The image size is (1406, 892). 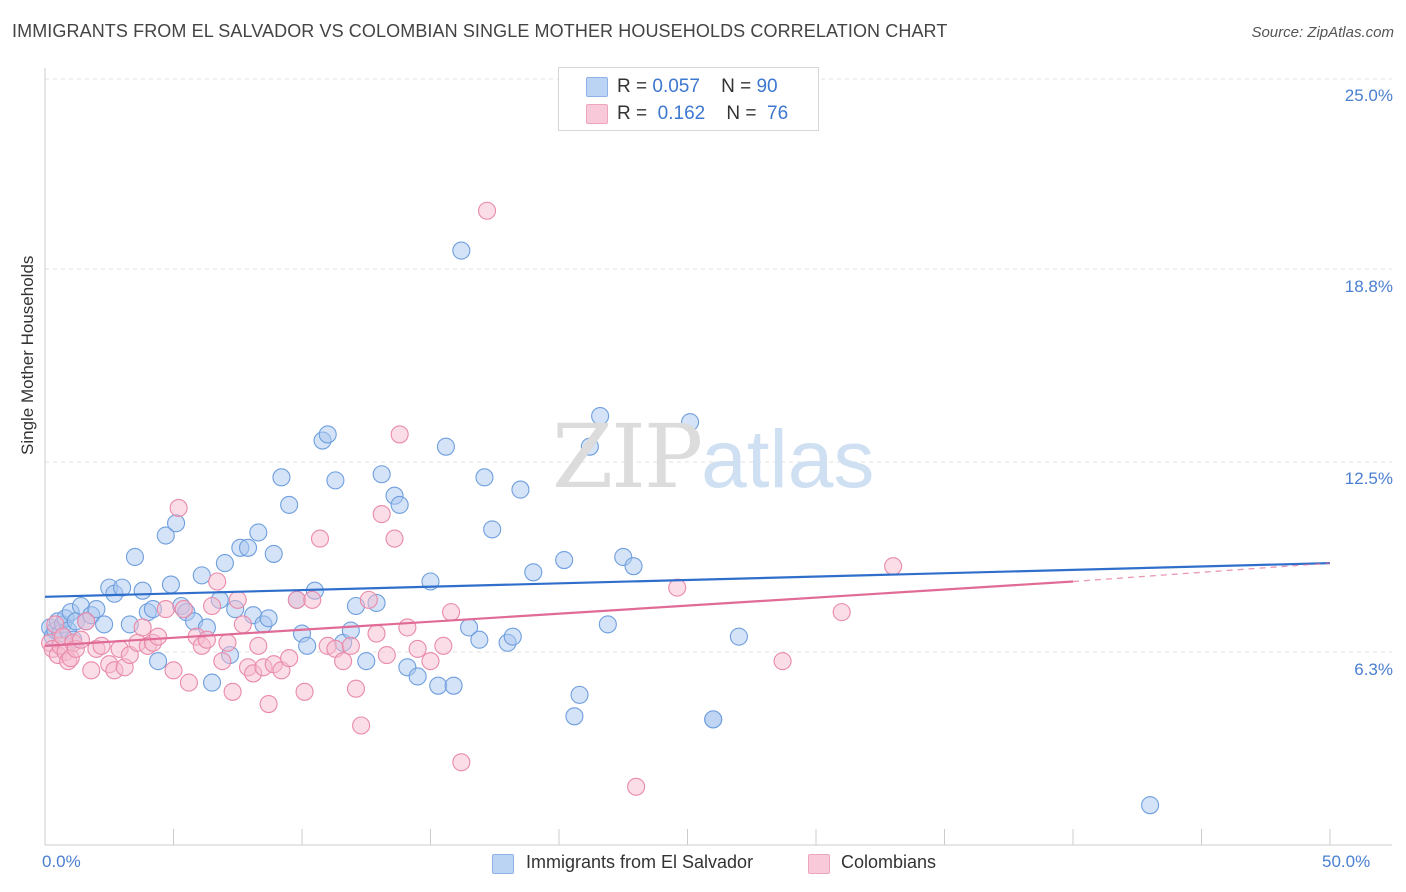 I want to click on trend-line-blue, so click(x=687, y=580).